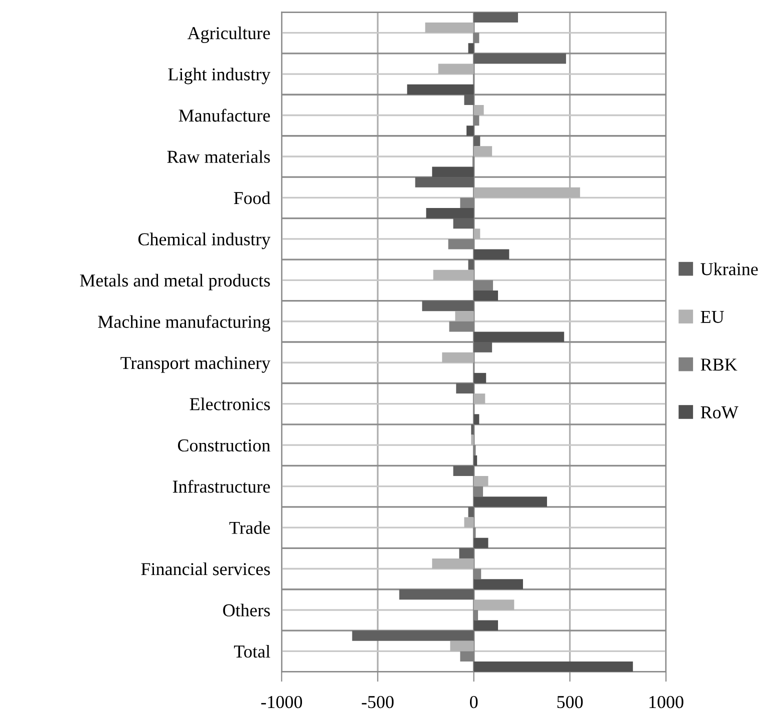 The width and height of the screenshot is (778, 717). What do you see at coordinates (249, 527) in the screenshot?
I see `y-tick-label: Trade` at bounding box center [249, 527].